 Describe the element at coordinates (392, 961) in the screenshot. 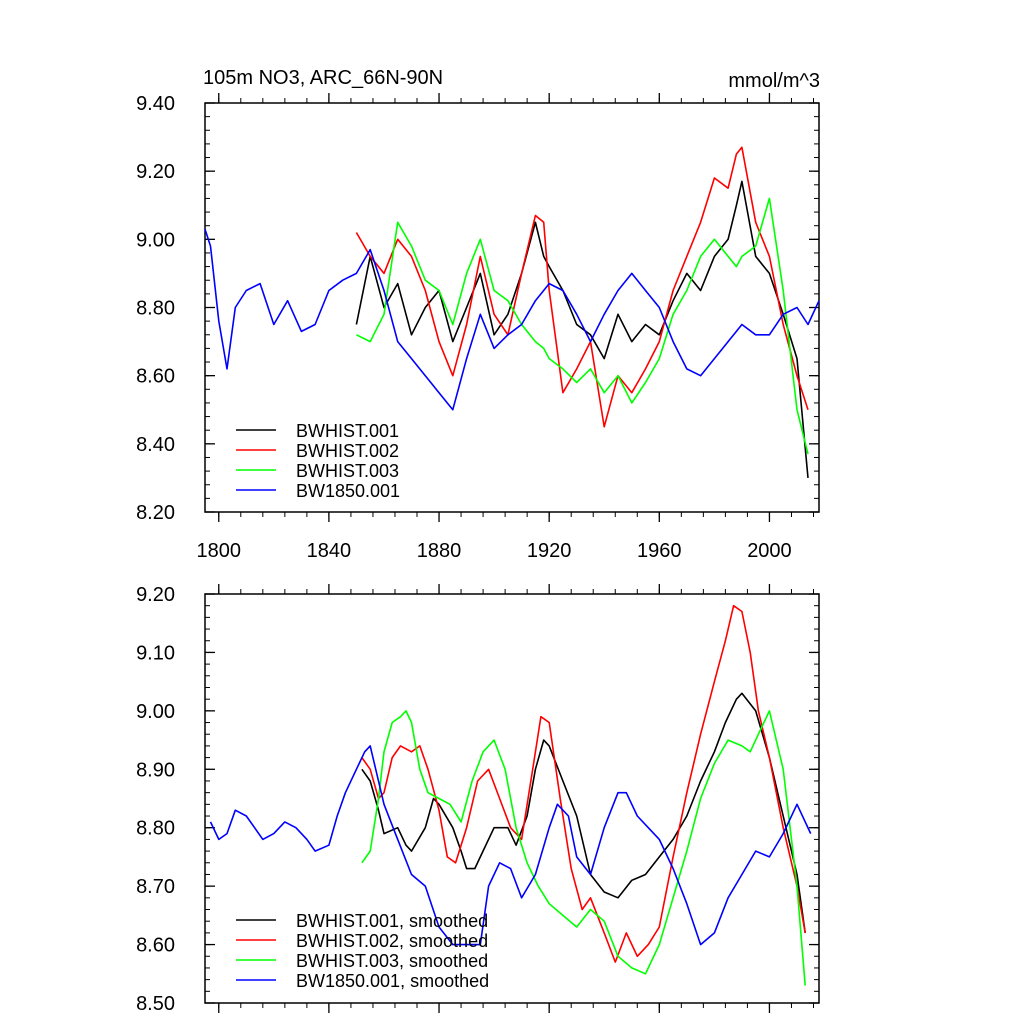

I see `legend-label: BWHIST.003, smoothed` at that location.